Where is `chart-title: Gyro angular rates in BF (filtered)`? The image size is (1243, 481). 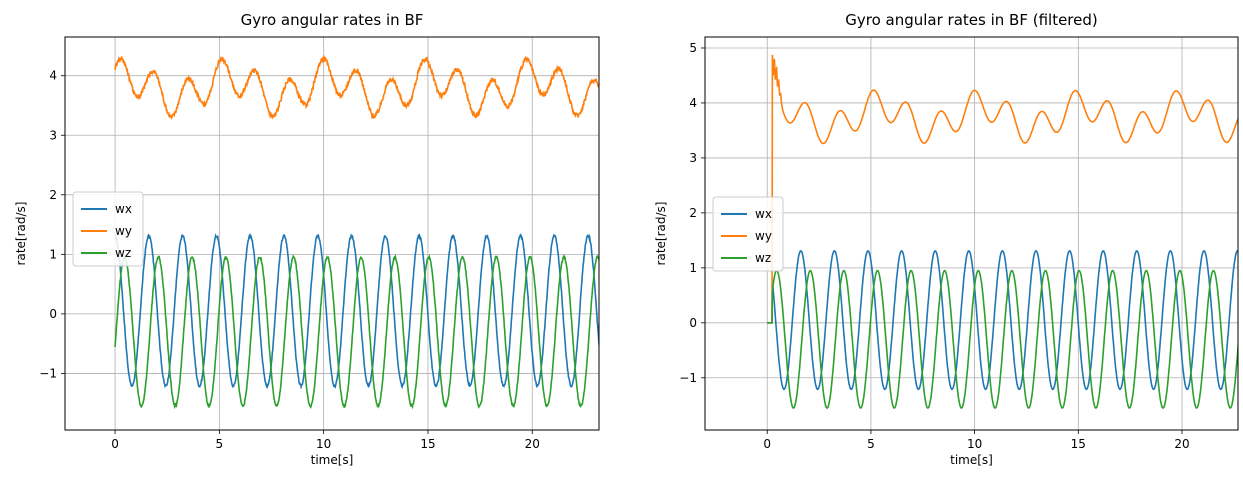
chart-title: Gyro angular rates in BF (filtered) is located at coordinates (971, 20).